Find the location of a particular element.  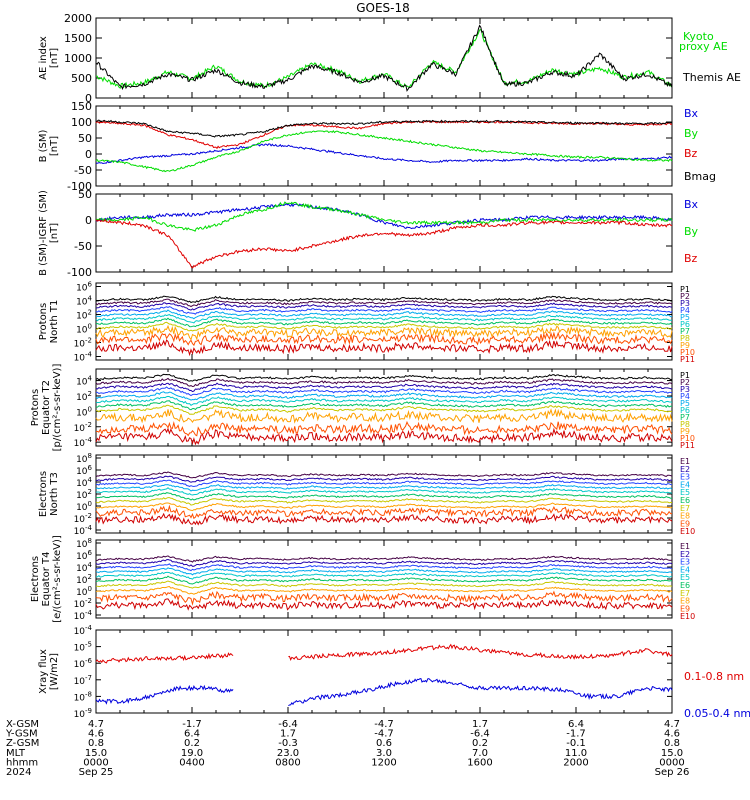

channel-label: P9 is located at coordinates (685, 345).